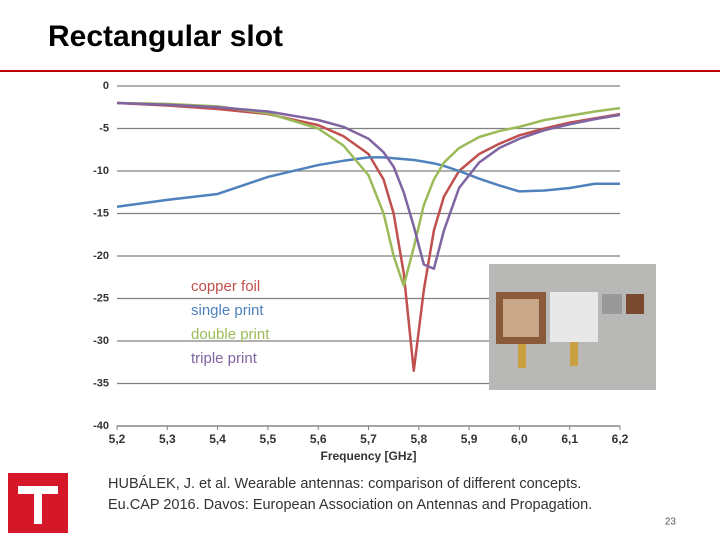 This screenshot has height=545, width=720. Describe the element at coordinates (101, 171) in the screenshot. I see `y-tick-label: -10` at that location.